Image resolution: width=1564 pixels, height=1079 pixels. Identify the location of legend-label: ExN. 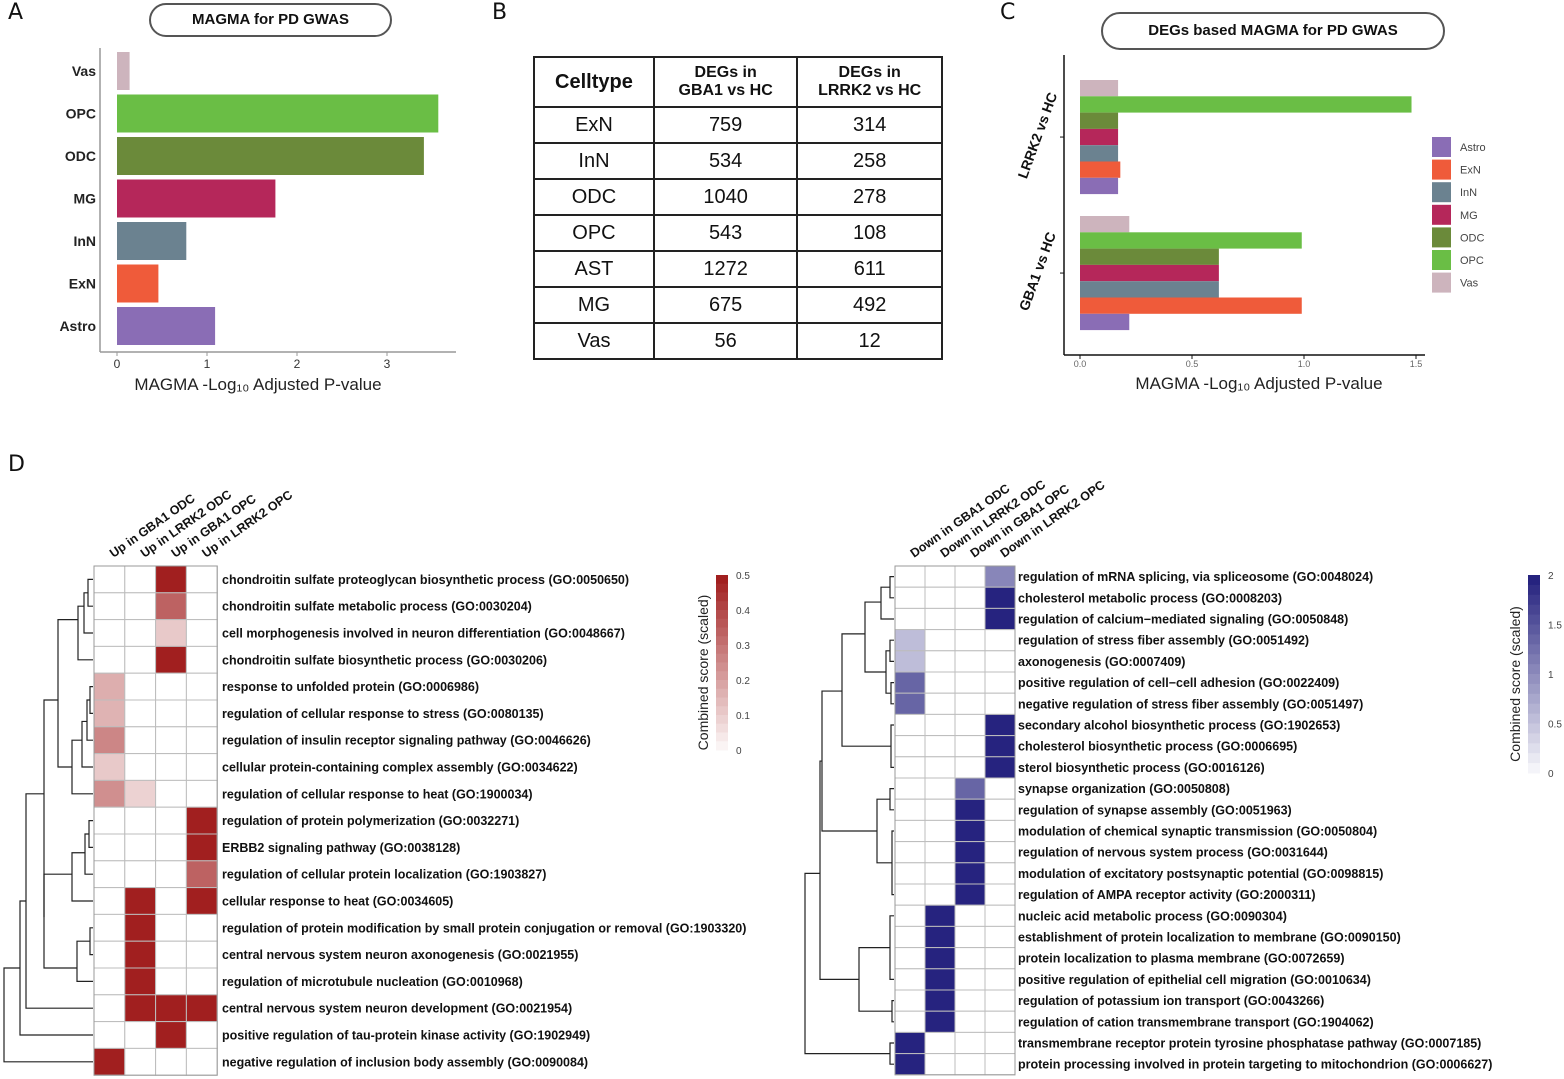
(1470, 171).